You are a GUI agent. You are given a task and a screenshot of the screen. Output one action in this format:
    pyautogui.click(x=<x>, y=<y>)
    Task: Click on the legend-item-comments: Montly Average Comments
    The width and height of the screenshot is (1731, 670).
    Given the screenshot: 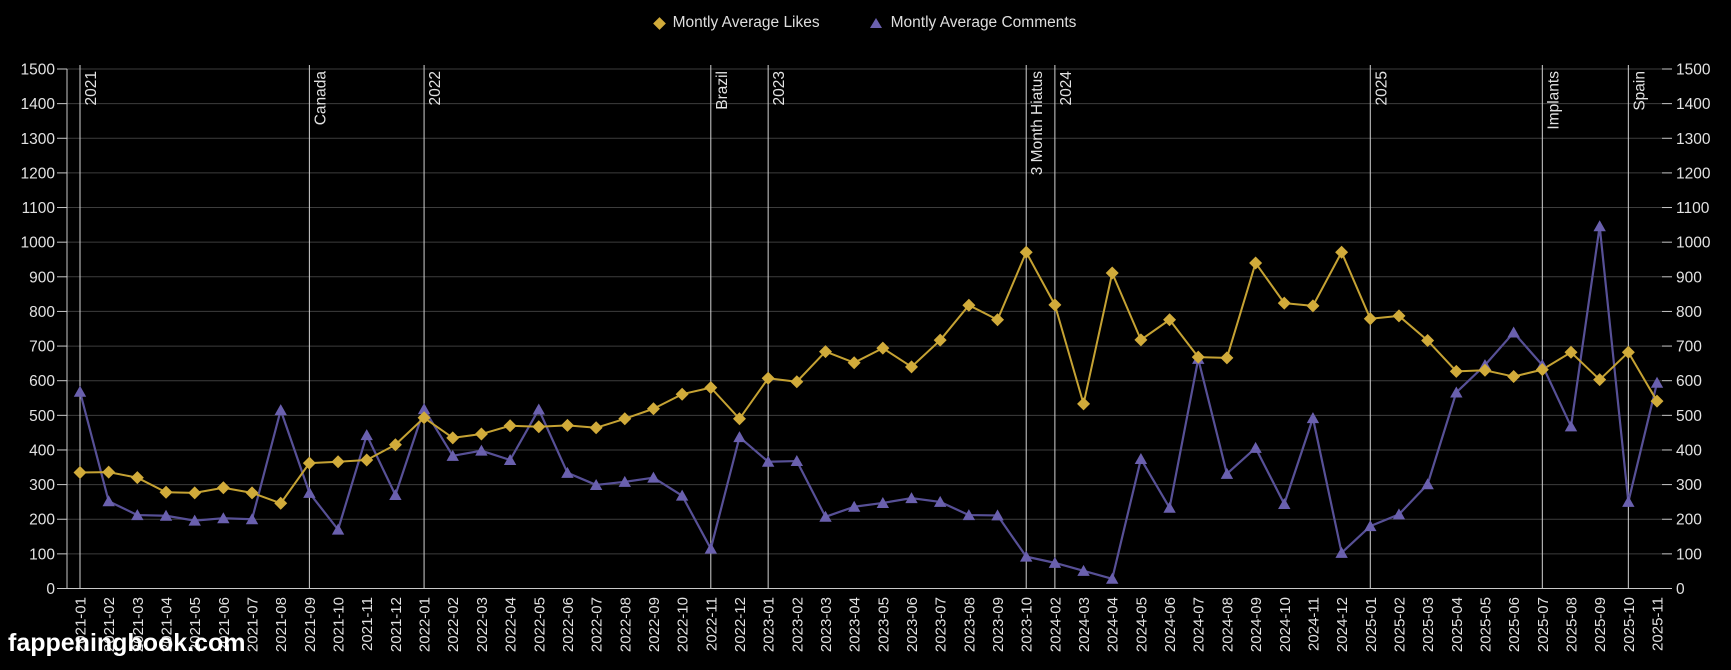 What is the action you would take?
    pyautogui.click(x=972, y=23)
    